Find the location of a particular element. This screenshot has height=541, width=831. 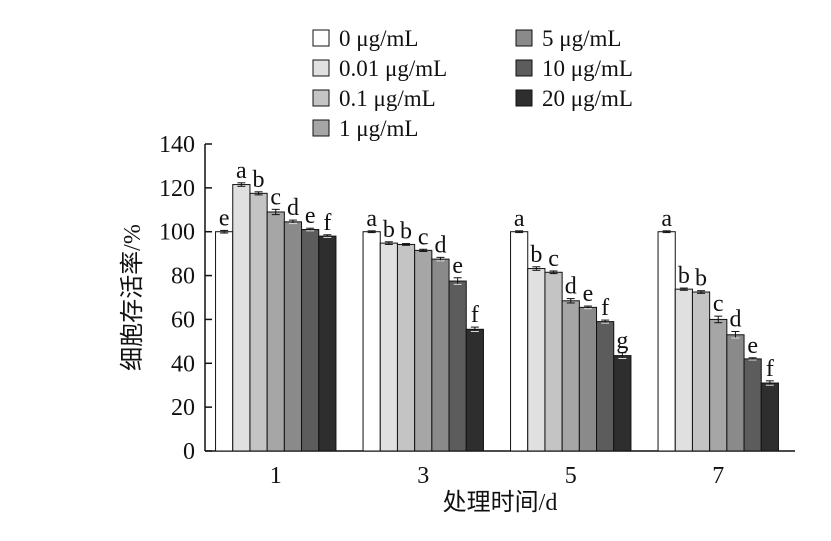

legend-label: 10 μg/mL is located at coordinates (587, 68).